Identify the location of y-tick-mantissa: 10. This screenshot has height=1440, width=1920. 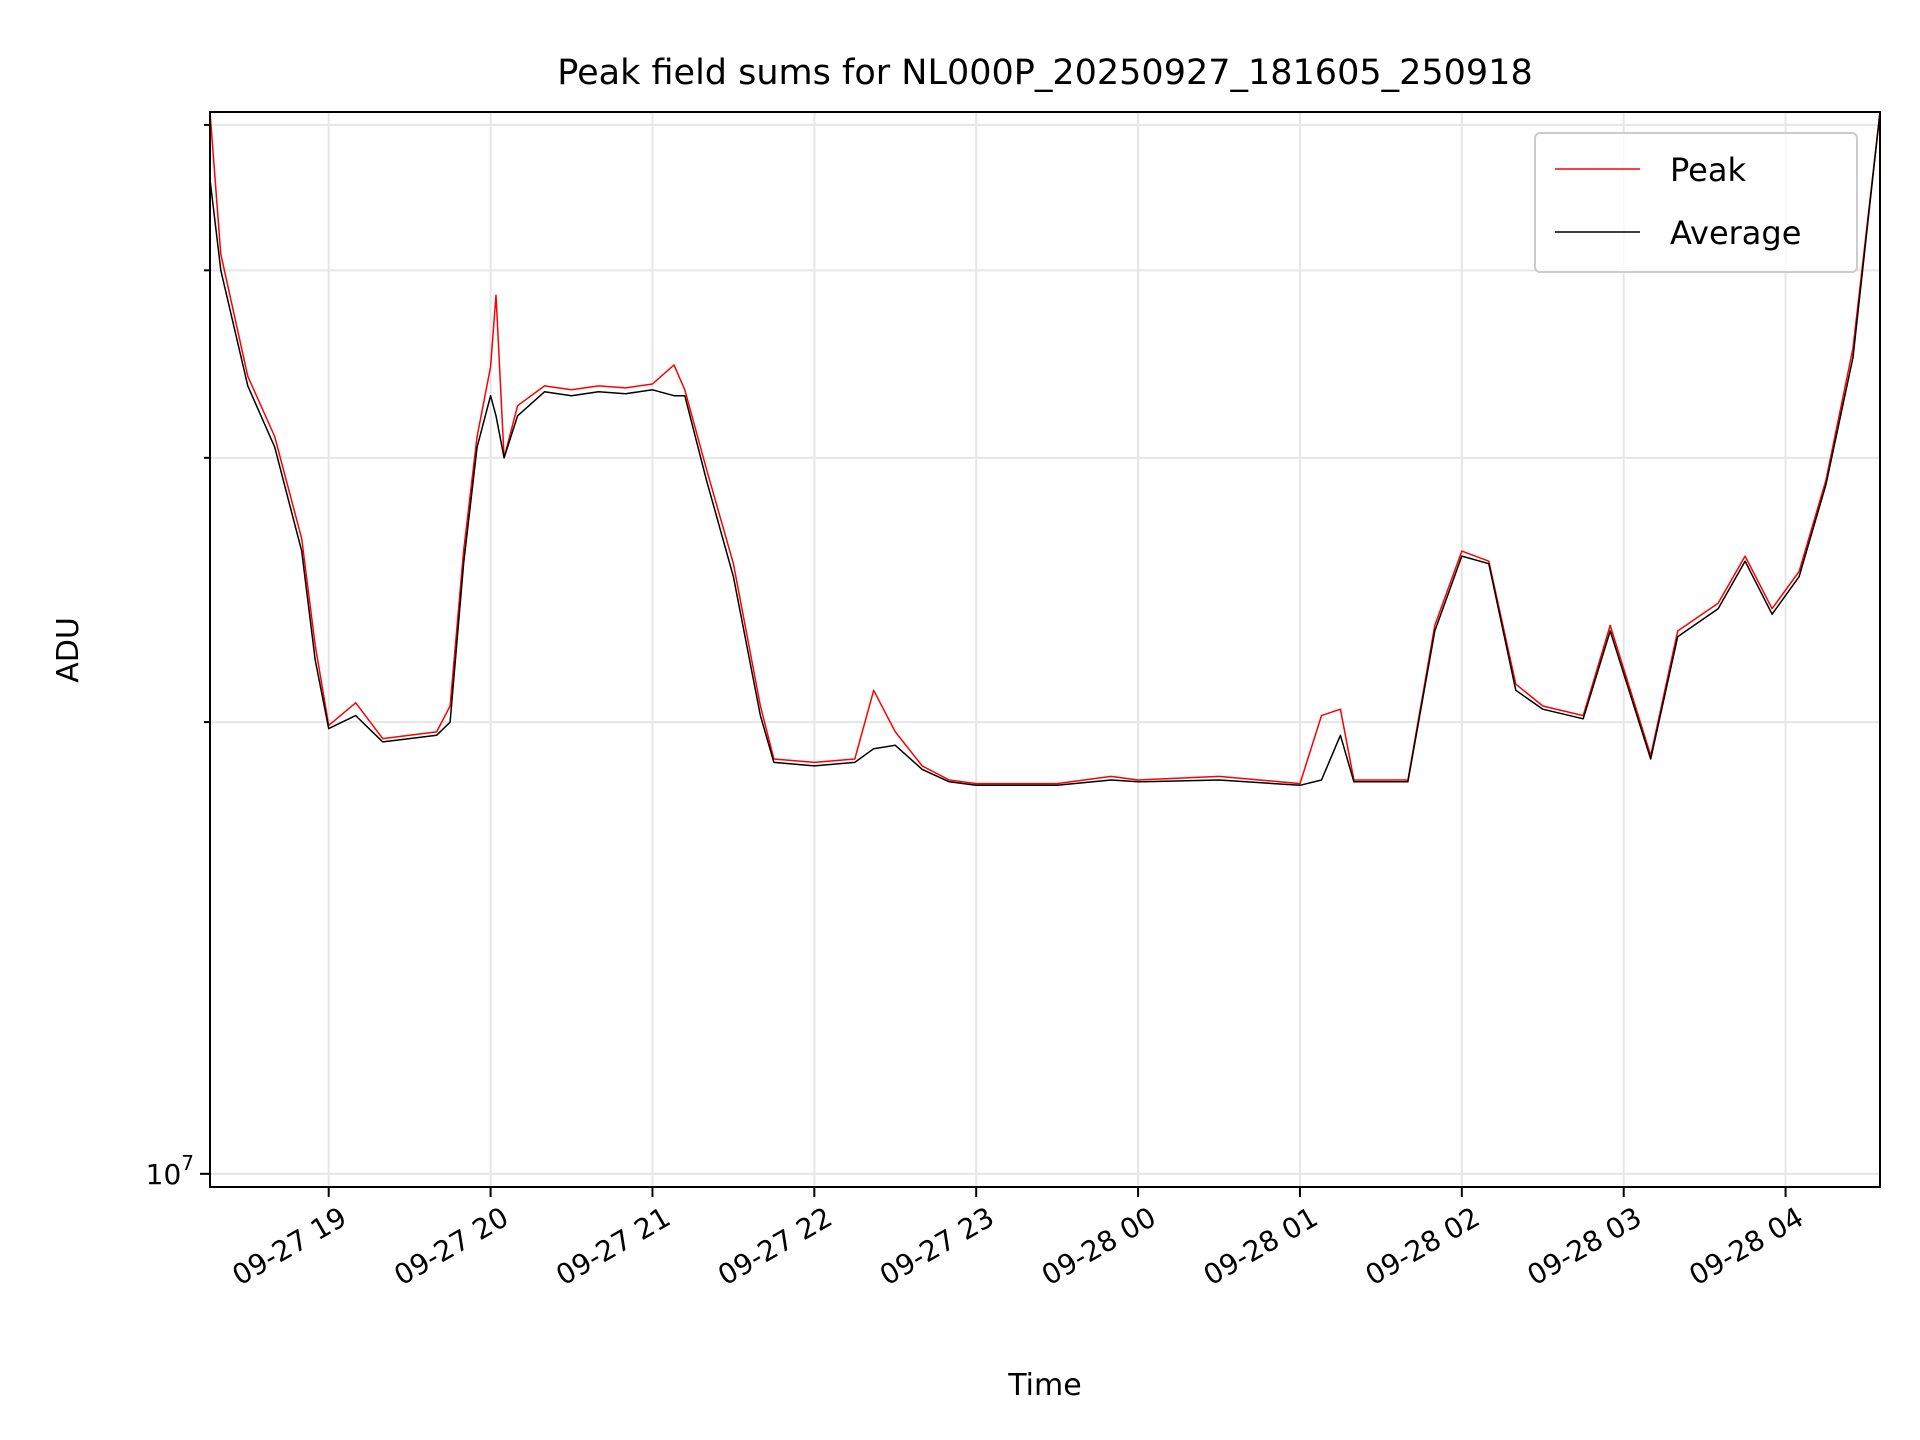
(164, 1174).